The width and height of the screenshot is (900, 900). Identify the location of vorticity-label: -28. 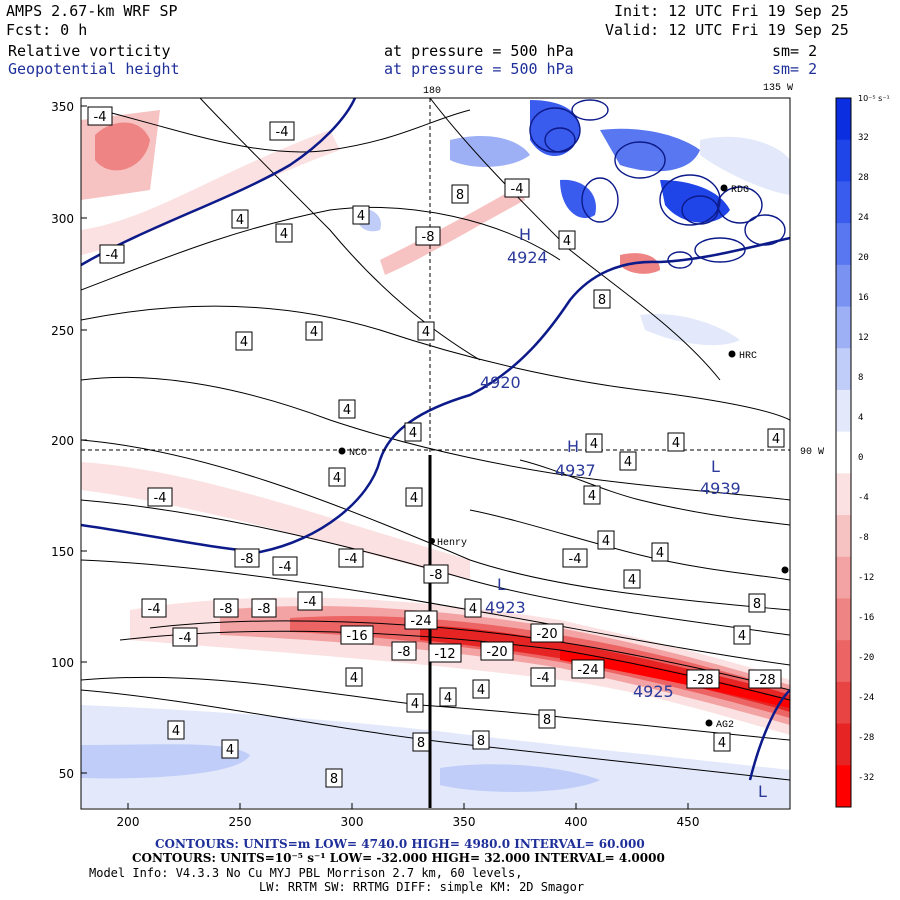
(702, 680).